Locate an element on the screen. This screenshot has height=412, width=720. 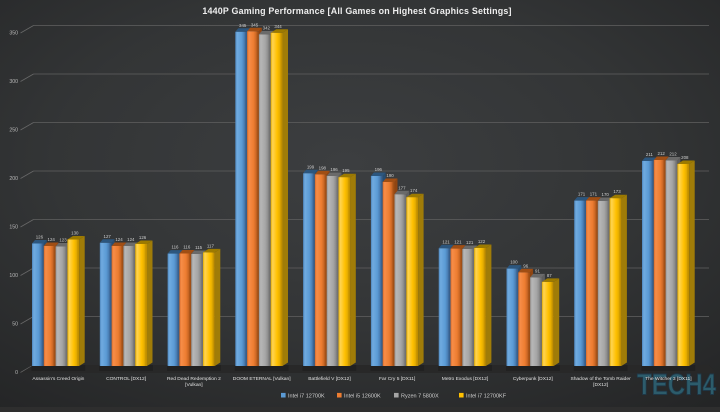
svg-text: [Vulkan] is located at coordinates (194, 385).